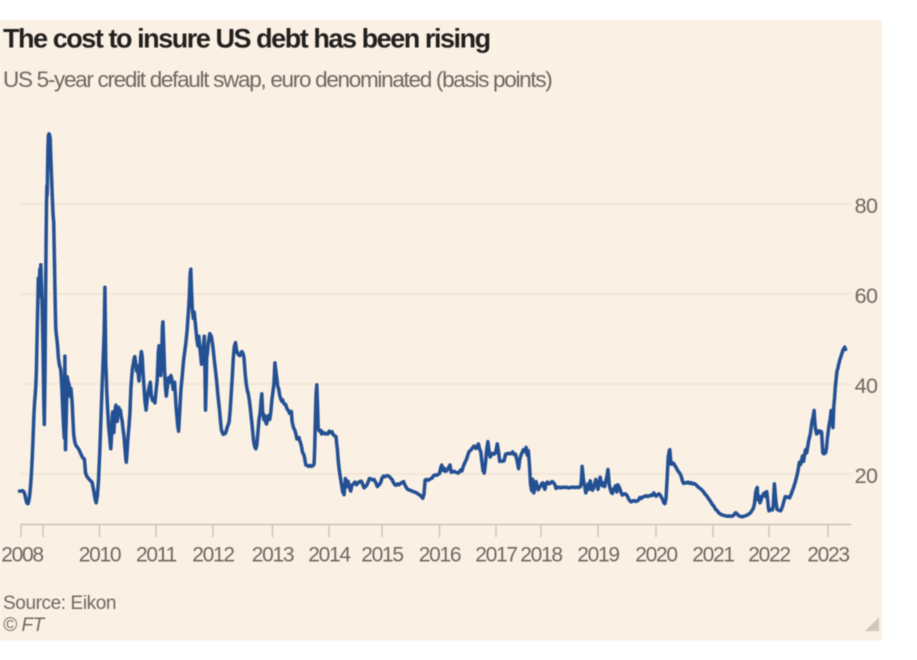 The image size is (917, 660). What do you see at coordinates (541, 555) in the screenshot?
I see `svg-text: 2018` at bounding box center [541, 555].